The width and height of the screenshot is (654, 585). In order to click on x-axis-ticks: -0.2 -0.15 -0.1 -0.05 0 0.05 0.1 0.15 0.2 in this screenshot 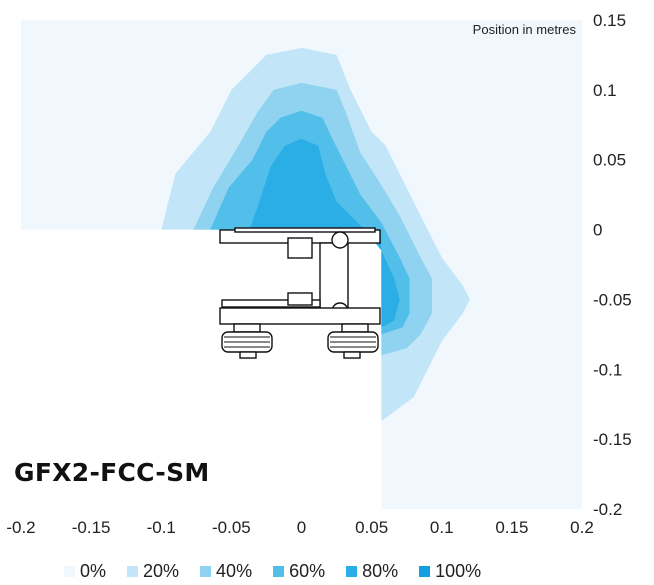, I will do `click(299, 527)`.